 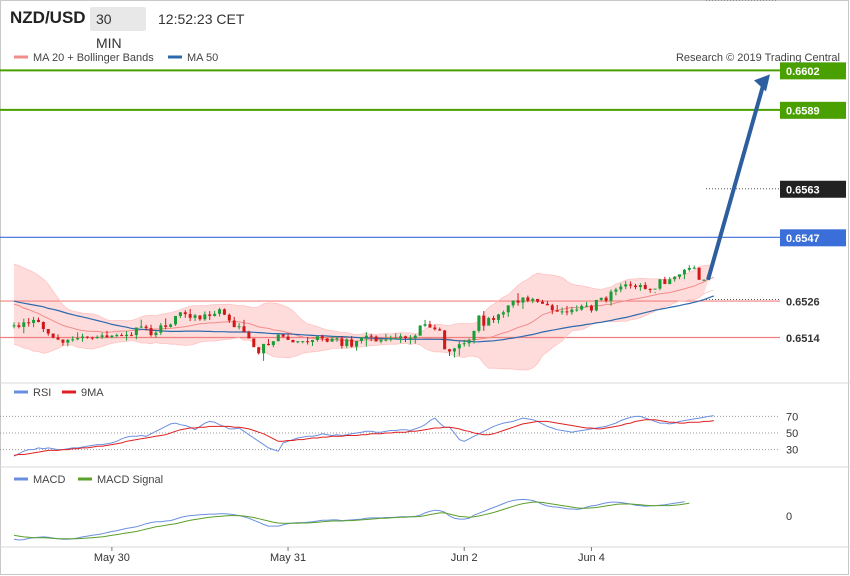 I want to click on rsi-tick-50: 50, so click(x=792, y=434).